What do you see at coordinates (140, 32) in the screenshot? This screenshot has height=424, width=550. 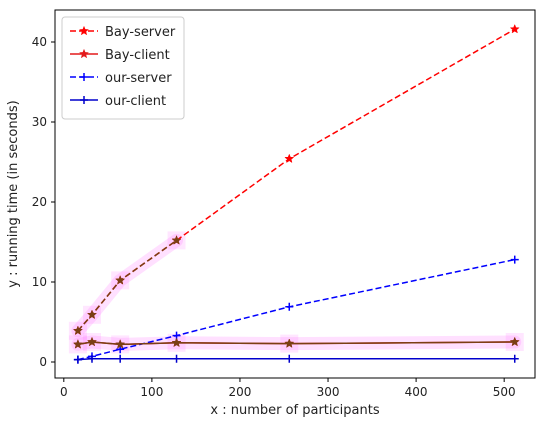 I see `legend-label-bay-server: Bay-server` at bounding box center [140, 32].